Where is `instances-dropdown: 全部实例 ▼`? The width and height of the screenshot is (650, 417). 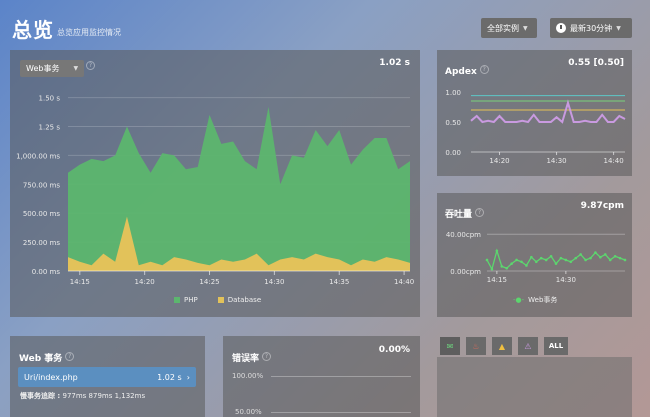 instances-dropdown: 全部实例 ▼ is located at coordinates (509, 28).